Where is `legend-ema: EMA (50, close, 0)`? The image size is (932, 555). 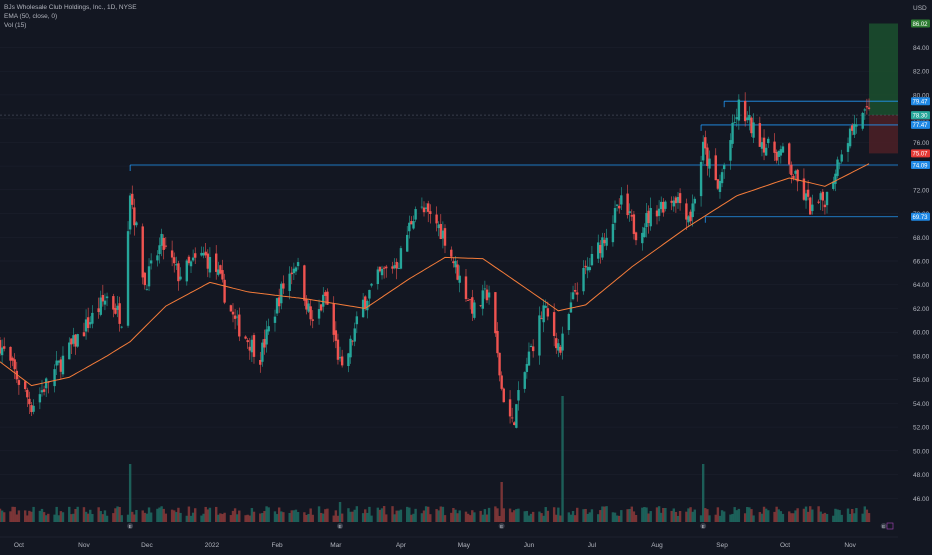 legend-ema: EMA (50, close, 0) is located at coordinates (31, 16).